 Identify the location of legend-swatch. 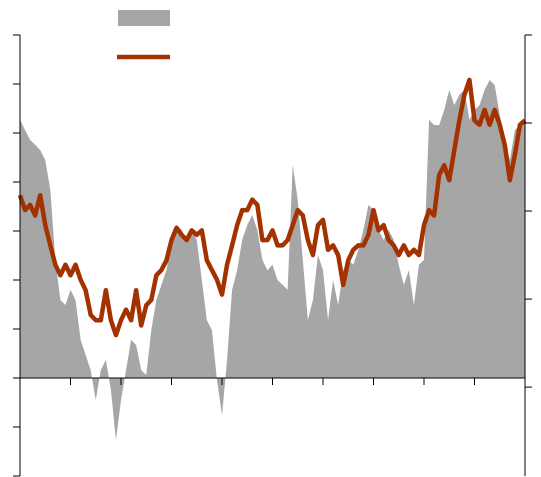
(144, 18).